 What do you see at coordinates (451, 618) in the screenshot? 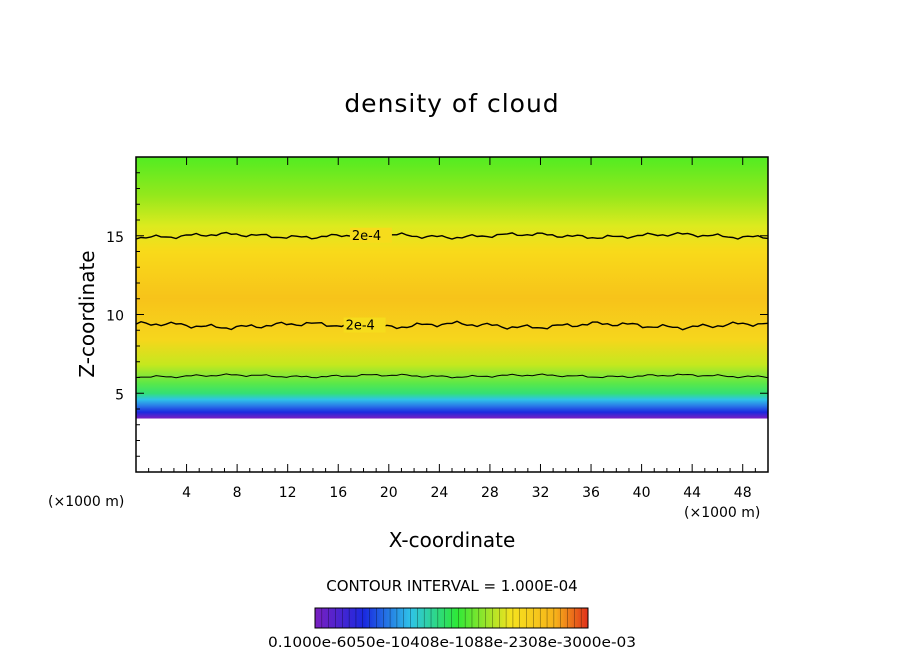
I see `colorbar` at bounding box center [451, 618].